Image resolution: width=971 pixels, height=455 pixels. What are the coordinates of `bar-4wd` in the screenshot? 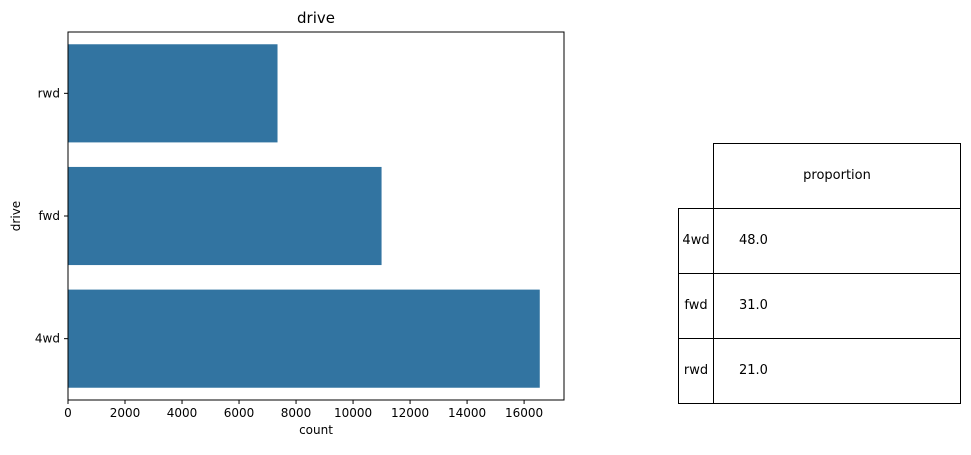 It's located at (304, 338).